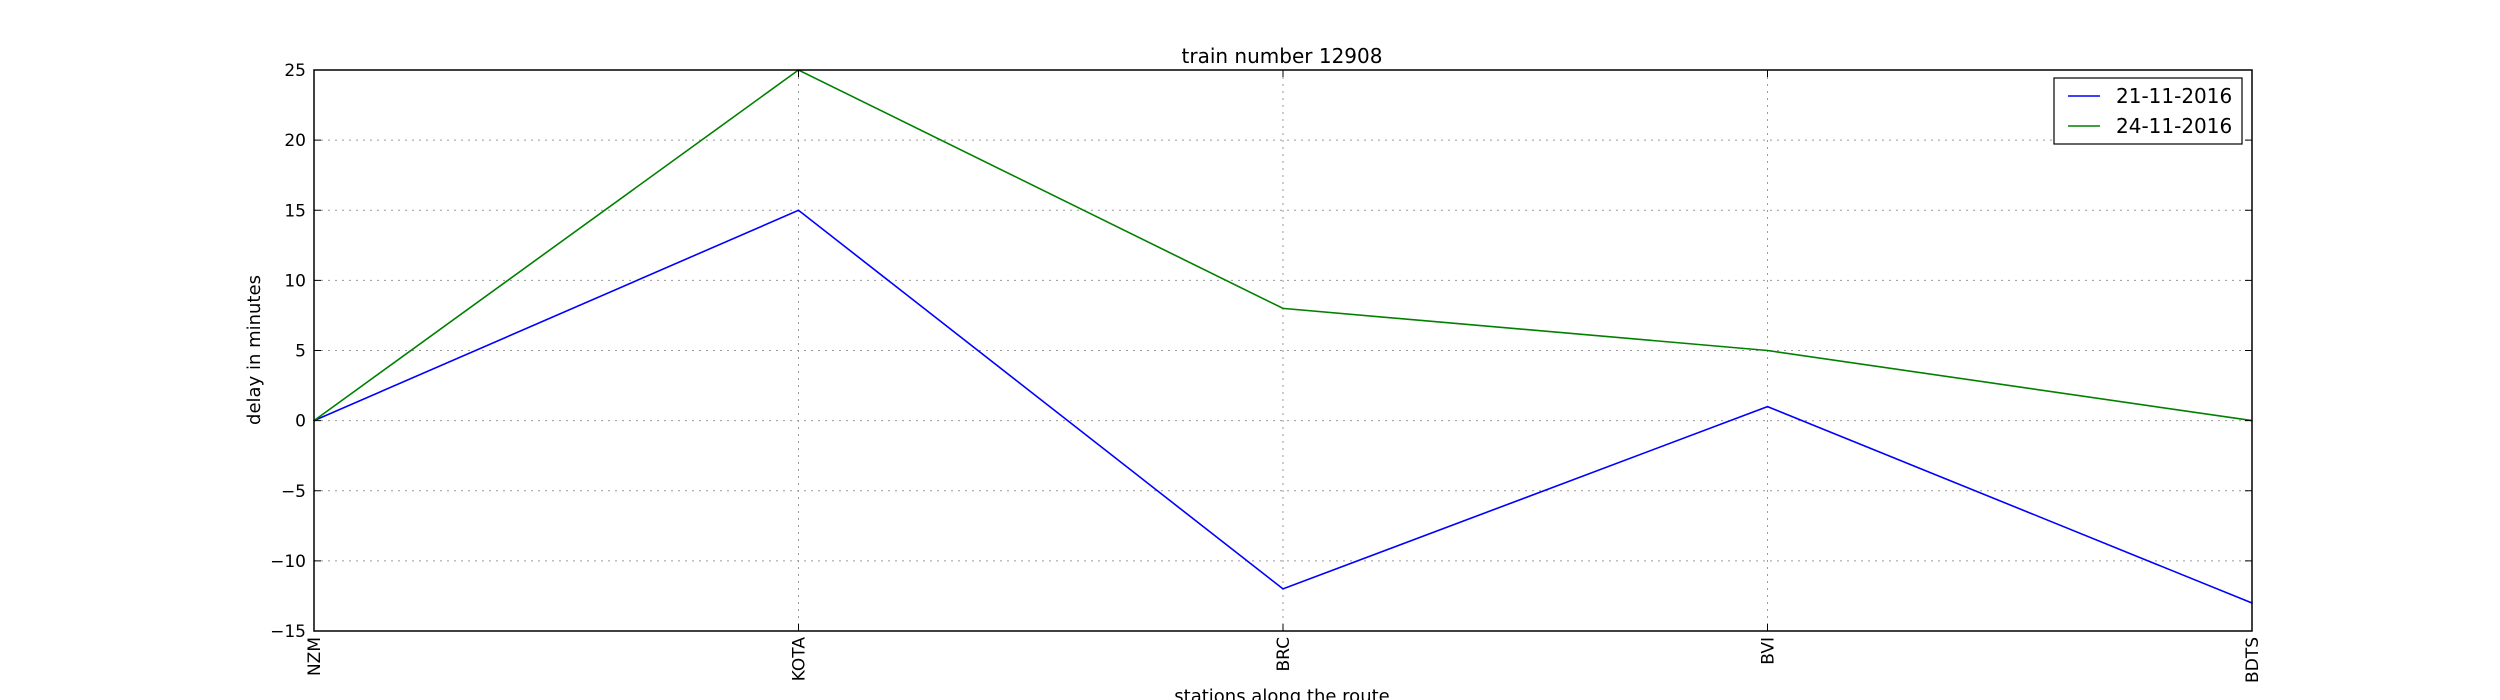  I want to click on y-tick-label: 20, so click(295, 141).